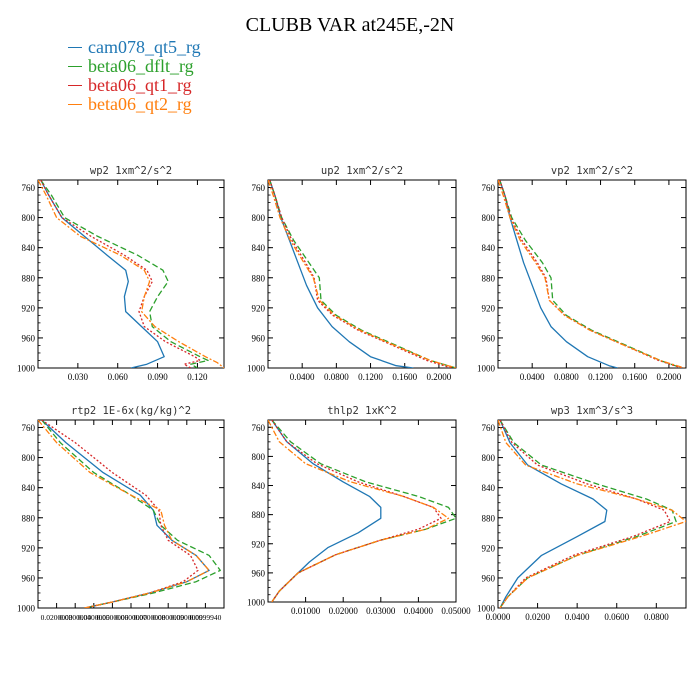  Describe the element at coordinates (131, 171) in the screenshot. I see `chart-title: wp2 1xm^2/s^2` at that location.